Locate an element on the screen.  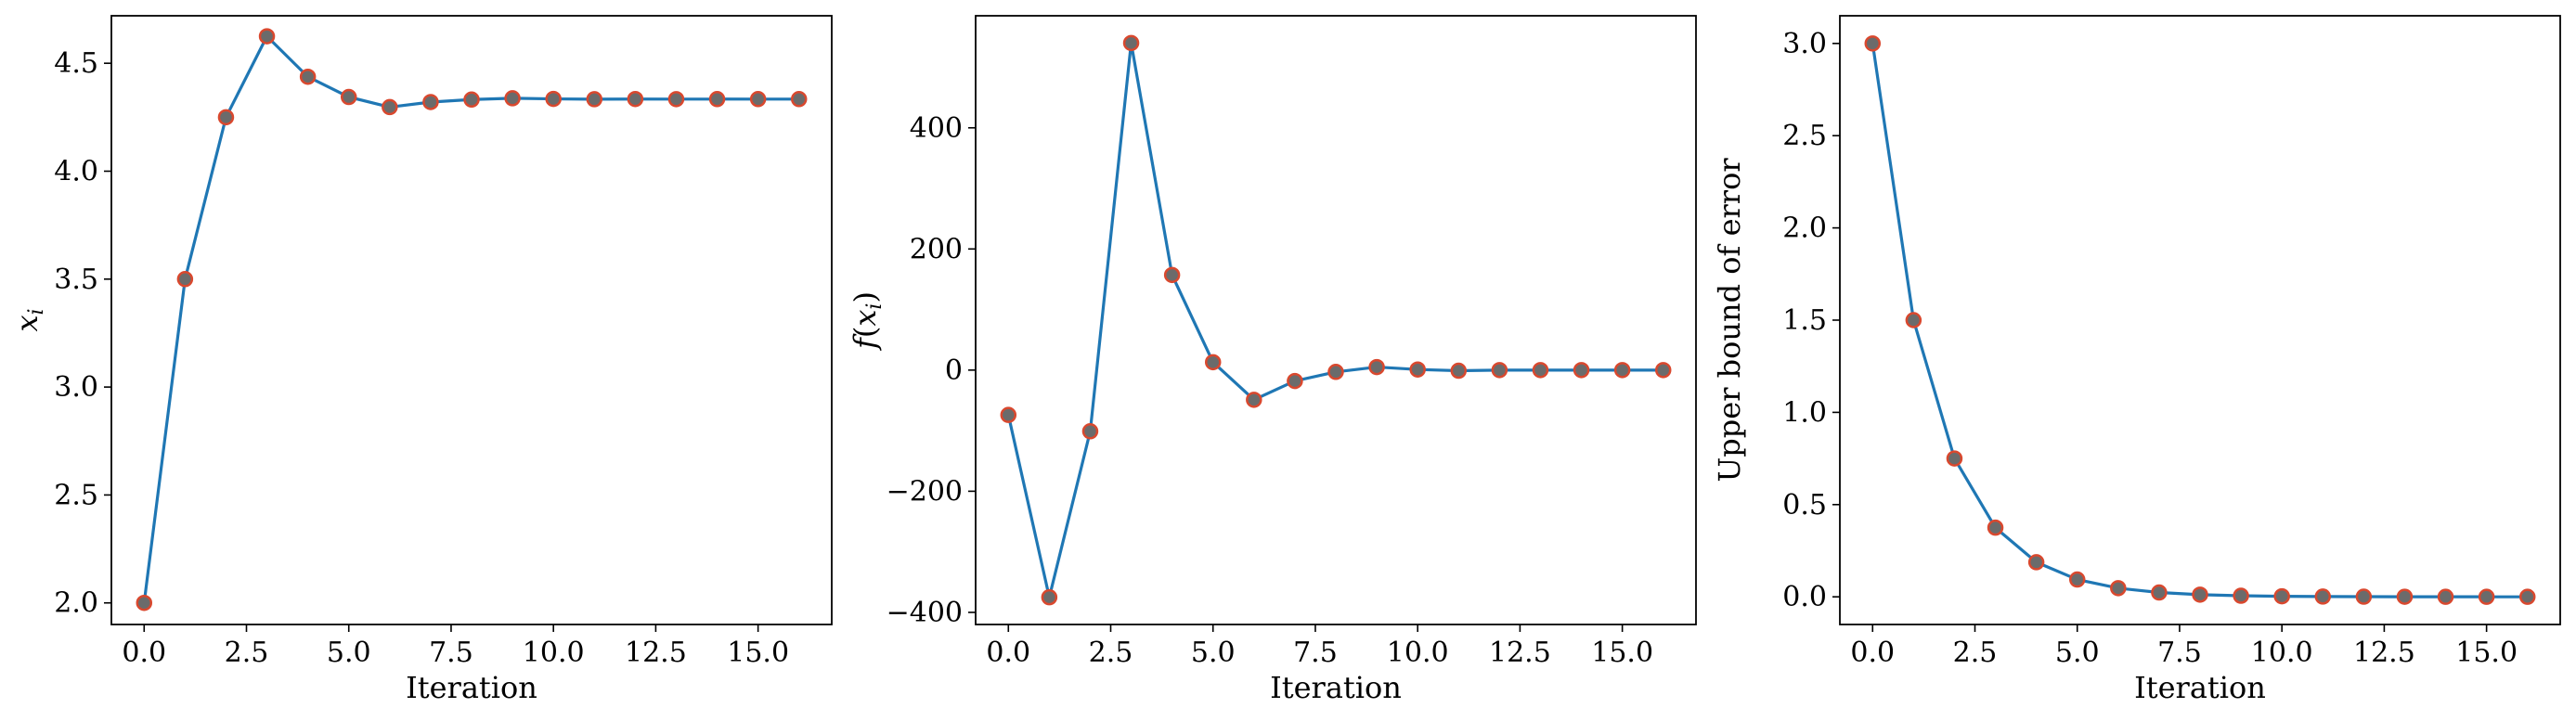
y-tick-label: −200 is located at coordinates (925, 492).